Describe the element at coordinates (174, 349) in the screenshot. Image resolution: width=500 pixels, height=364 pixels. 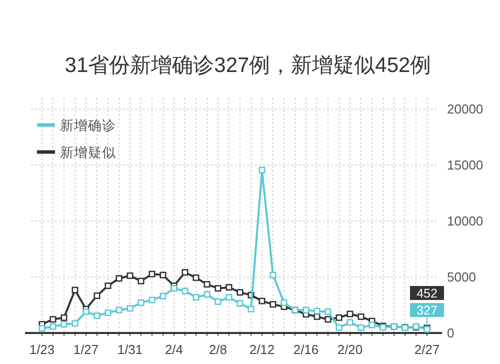
I see `x-tick-label: 2/4` at that location.